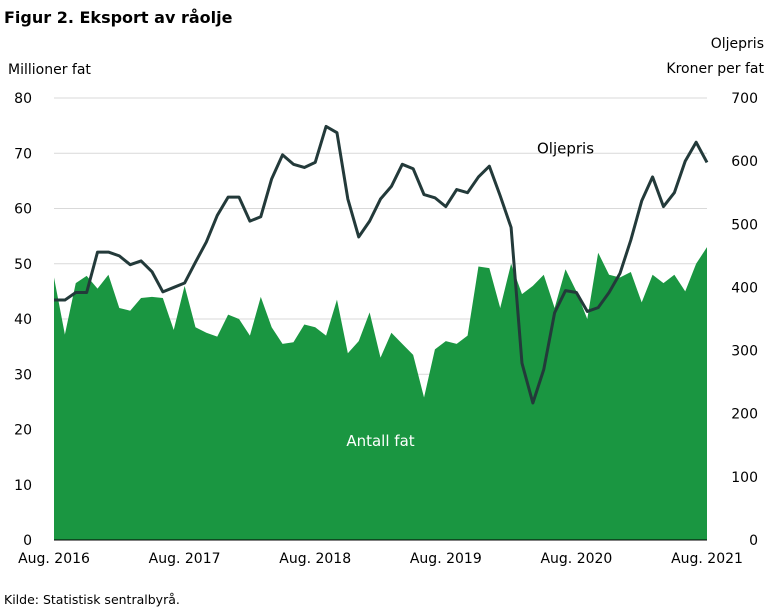  What do you see at coordinates (54, 559) in the screenshot?
I see `x-tick-label: Aug. 2016` at bounding box center [54, 559].